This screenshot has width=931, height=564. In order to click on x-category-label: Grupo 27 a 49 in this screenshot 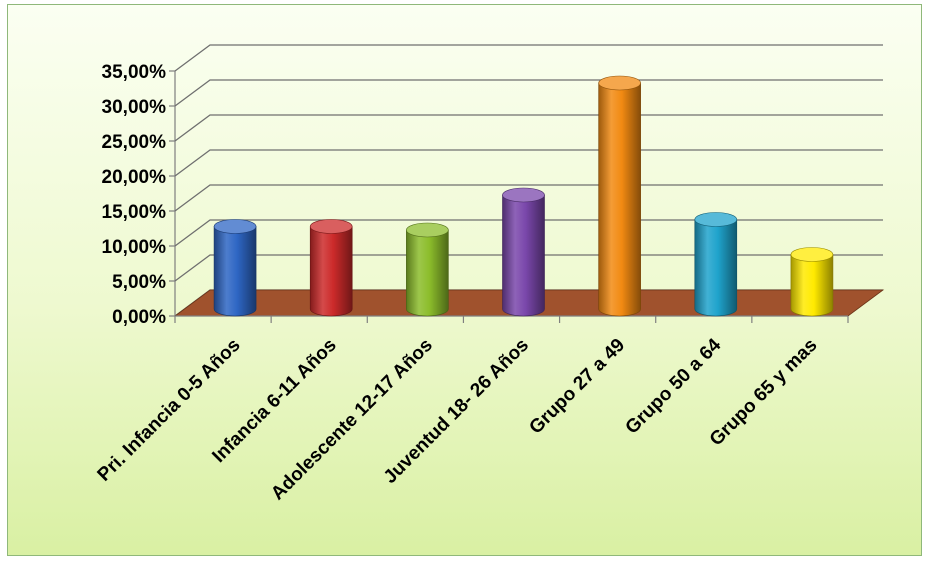, I will do `click(577, 387)`.